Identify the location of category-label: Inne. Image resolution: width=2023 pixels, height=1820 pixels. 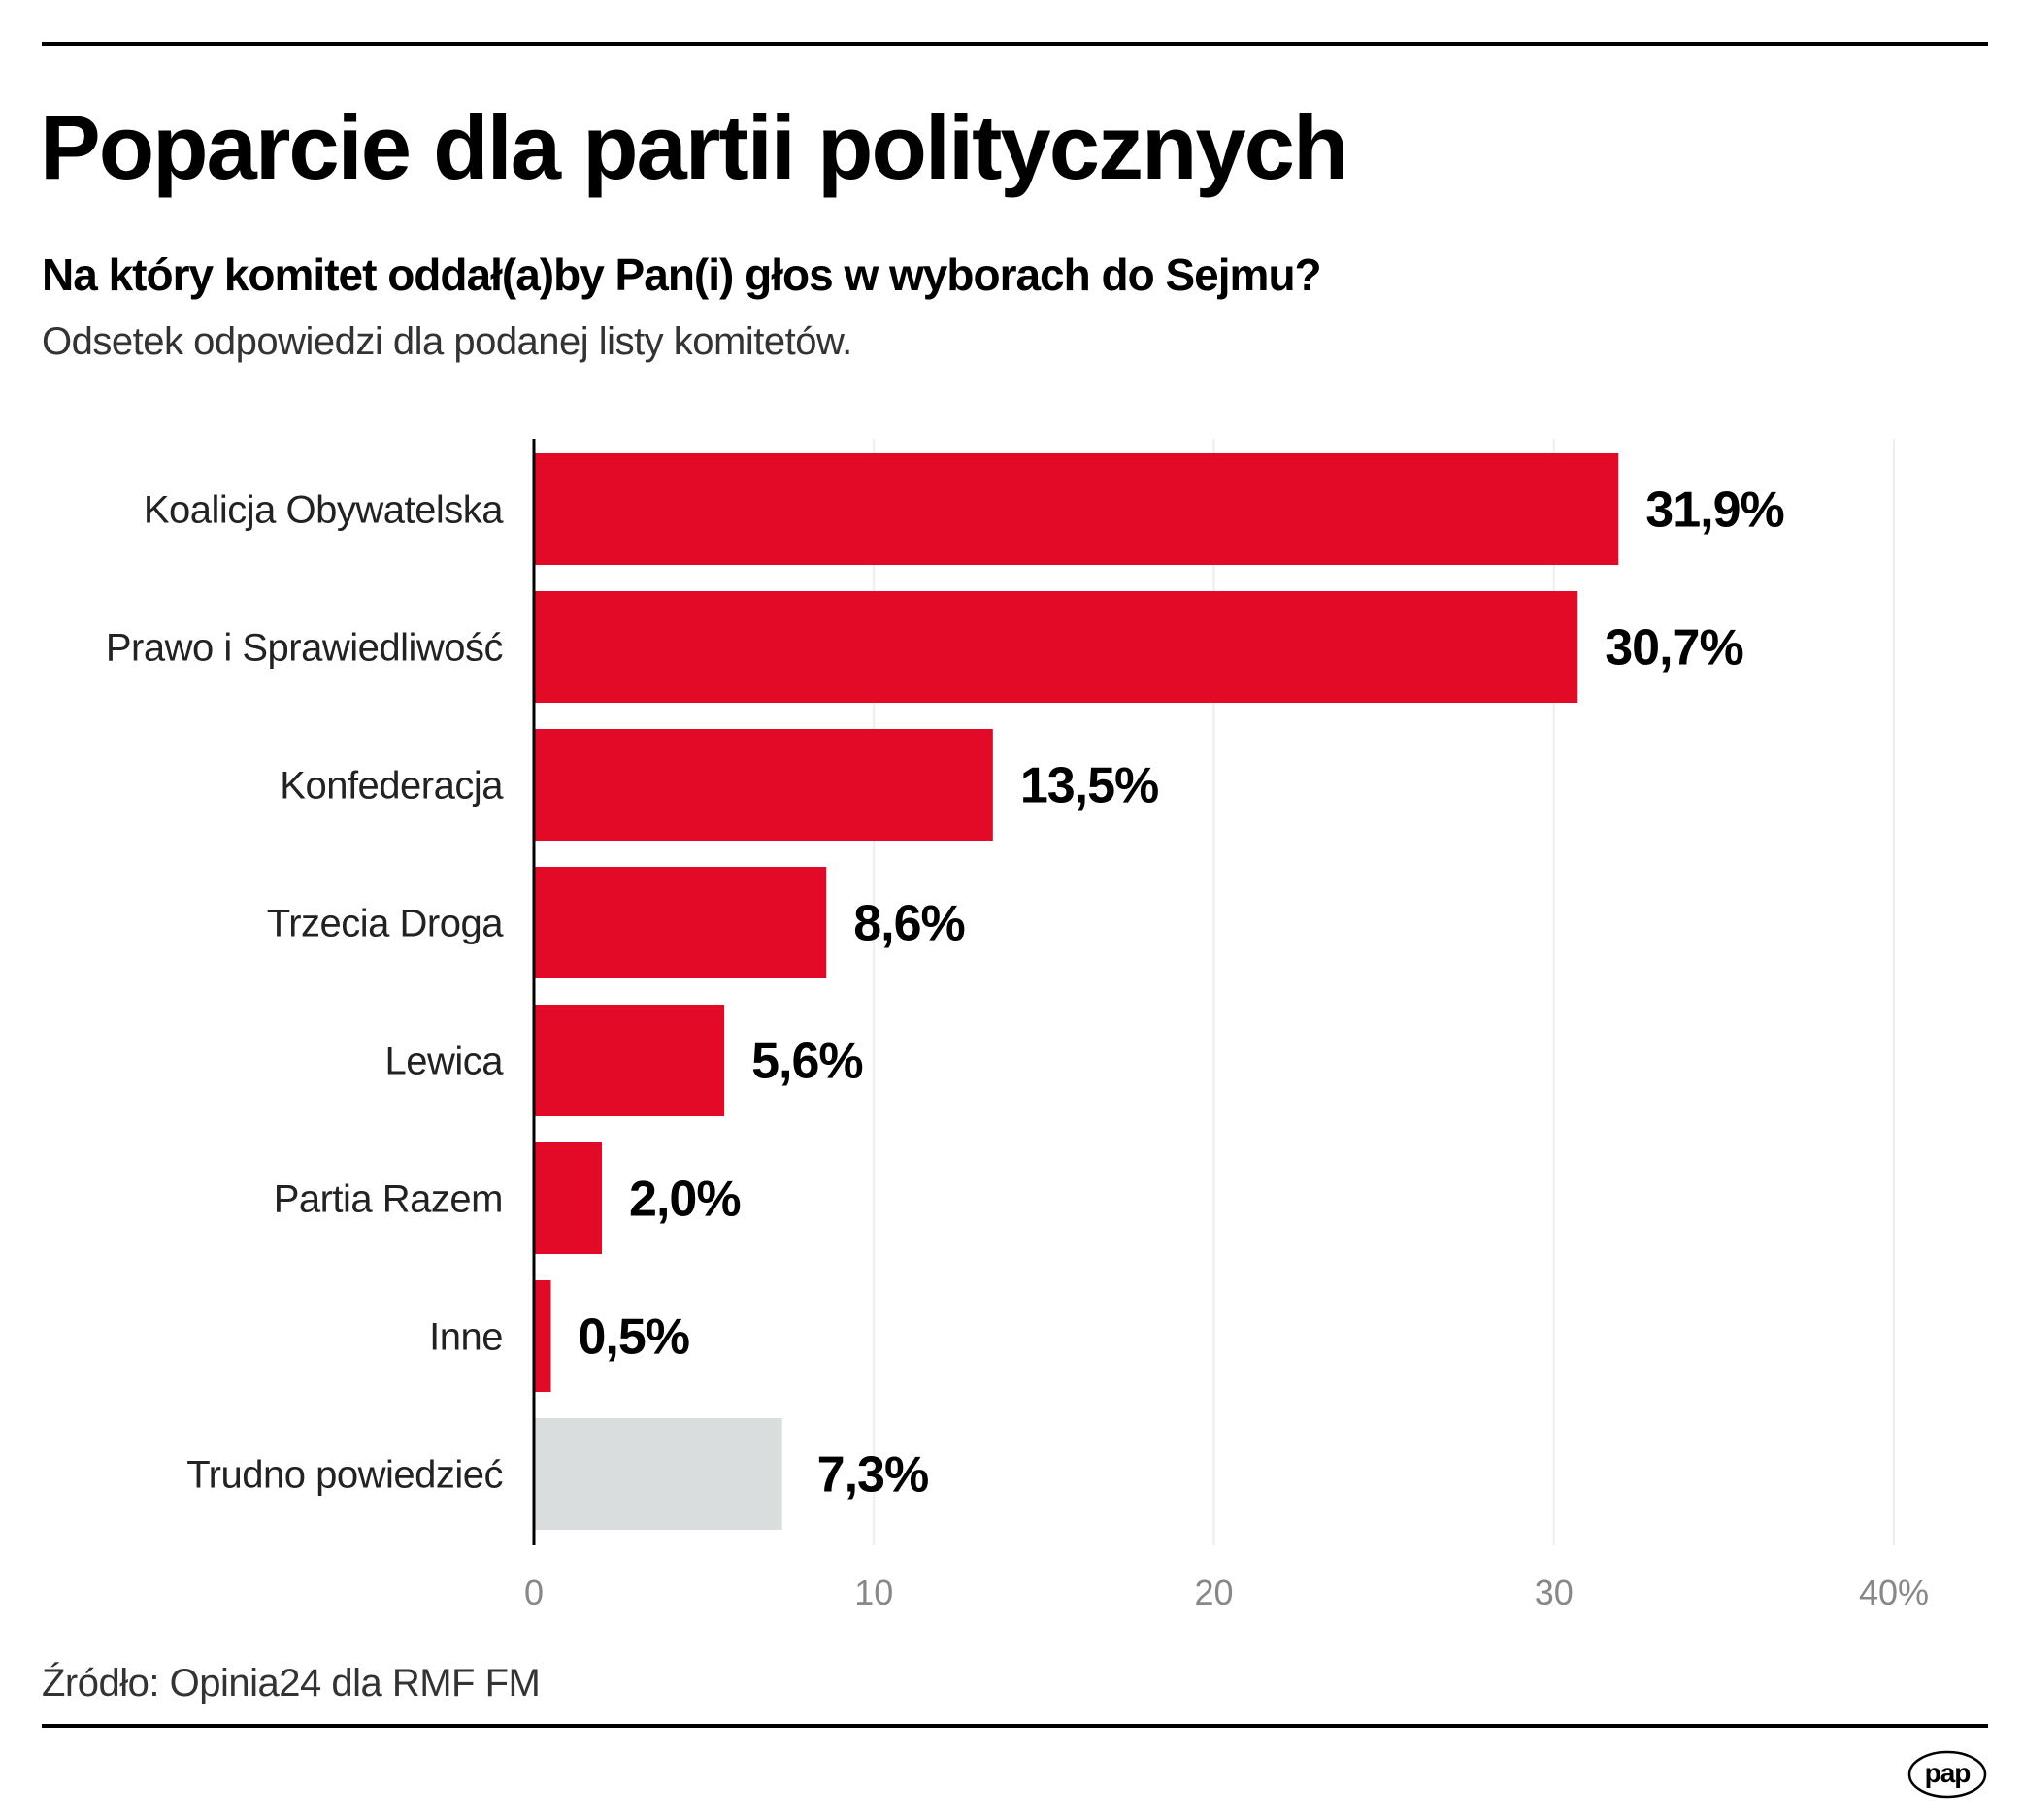
(466, 1337).